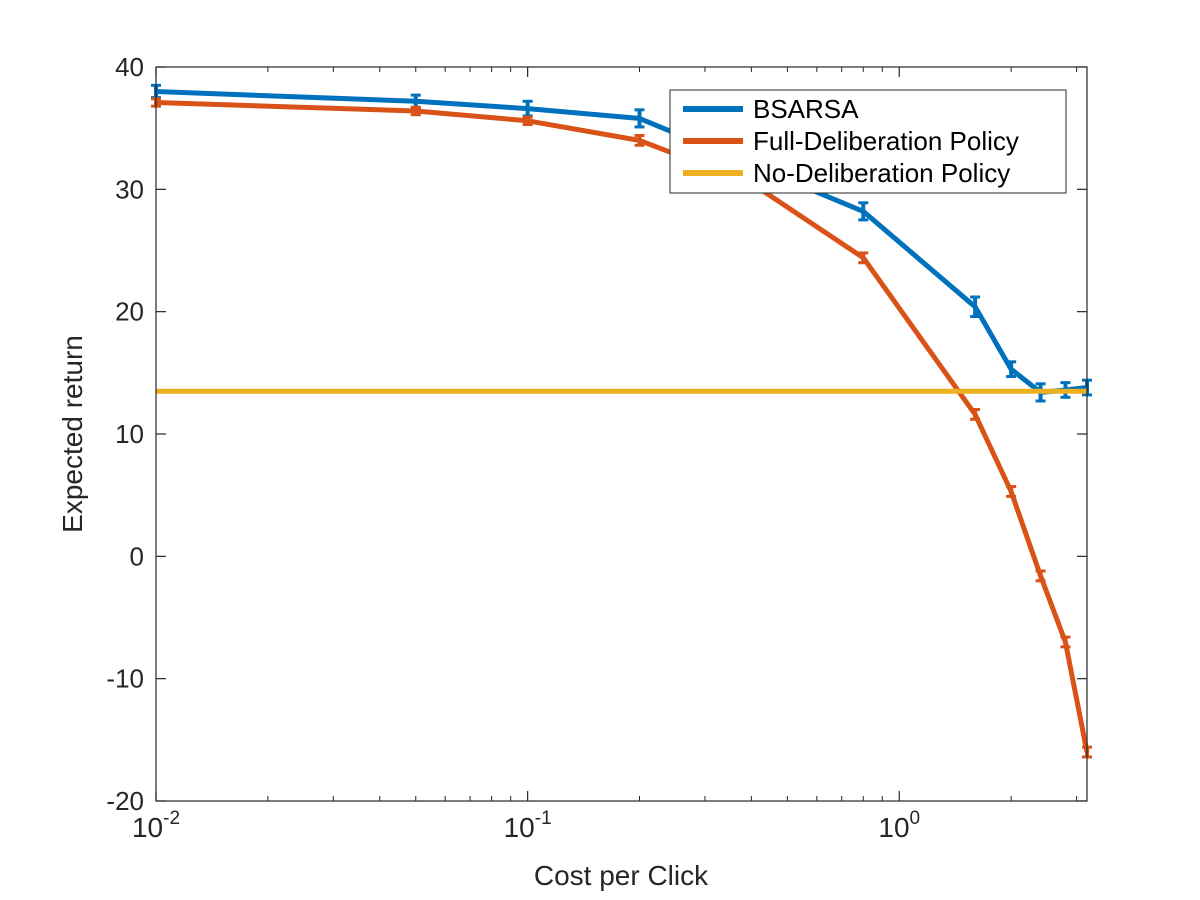 The image size is (1200, 900). I want to click on legend-label-no-deliberation: No-Deliberation Policy, so click(881, 173).